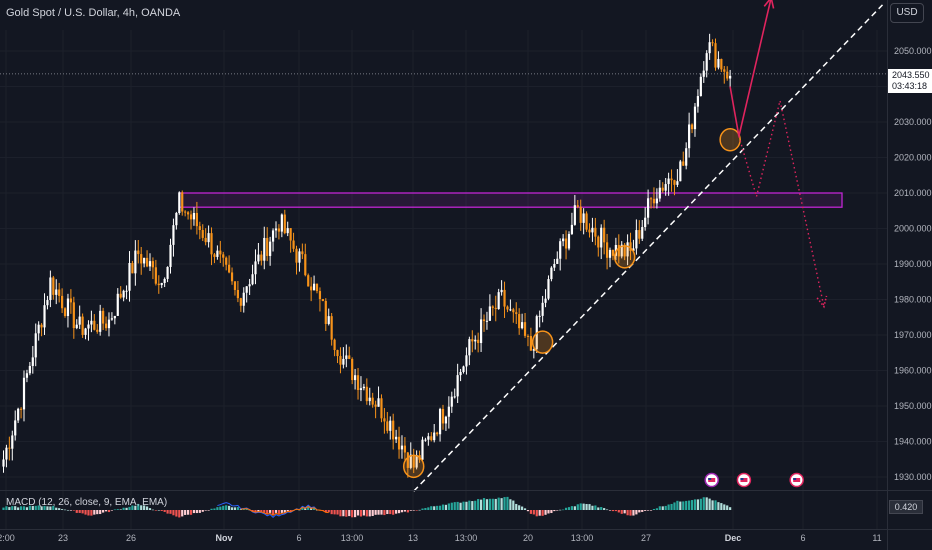 The image size is (932, 550). I want to click on time-tick-label: 6, so click(298, 538).